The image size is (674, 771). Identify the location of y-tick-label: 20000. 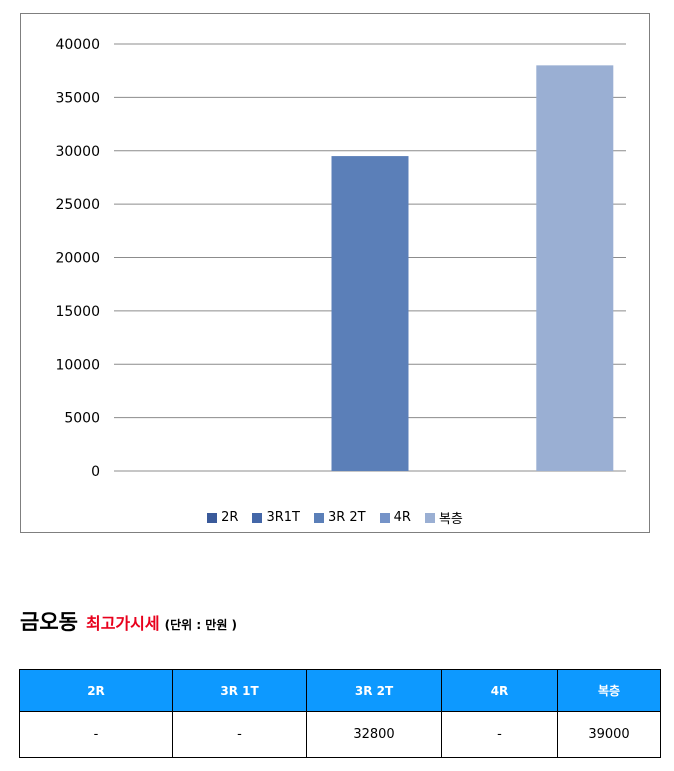
(77, 259).